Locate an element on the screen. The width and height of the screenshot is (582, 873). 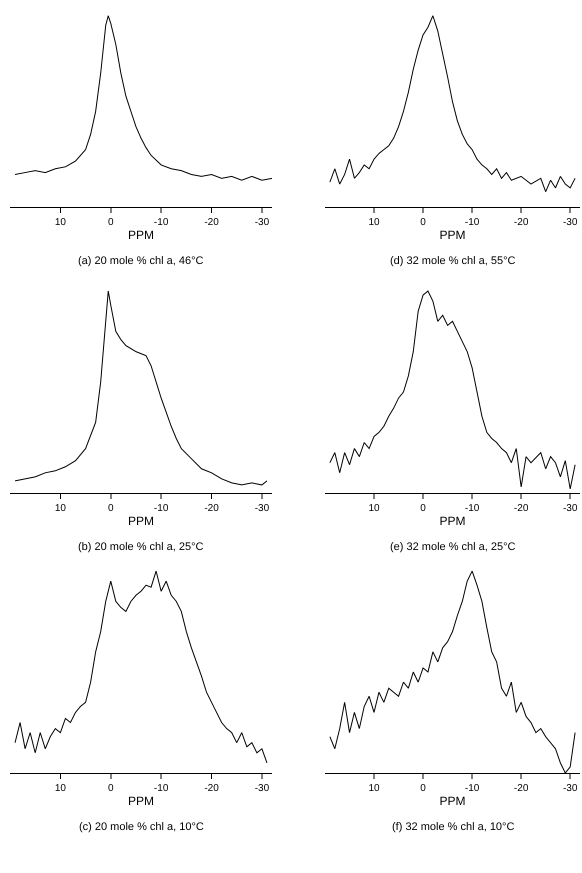
text: (e) 32 mole % chl a, 25°C is located at coordinates (453, 547).